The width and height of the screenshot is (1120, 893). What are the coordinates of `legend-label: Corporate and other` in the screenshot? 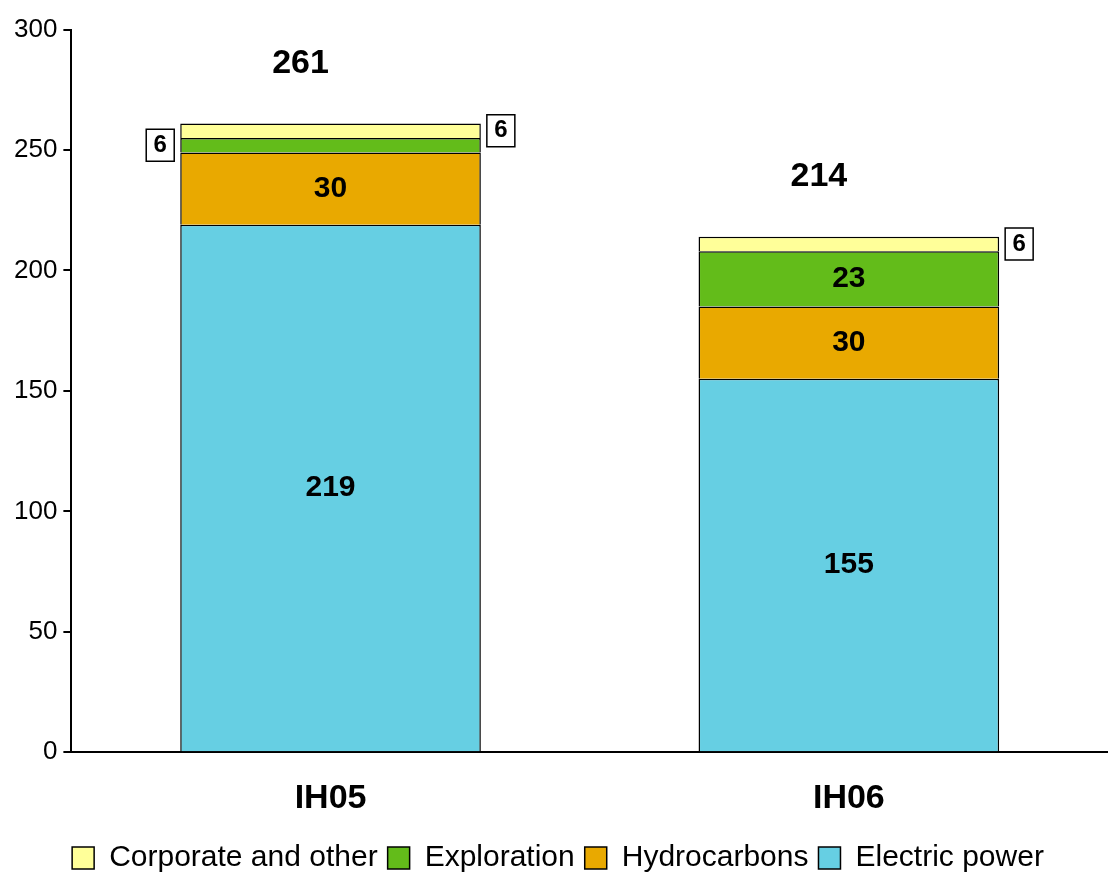 It's located at (243, 856).